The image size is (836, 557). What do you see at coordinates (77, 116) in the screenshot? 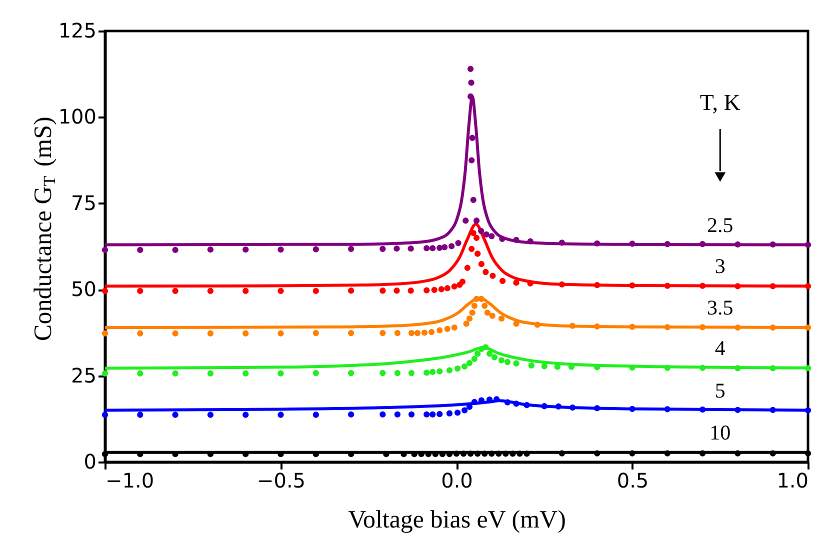
I see `y-tick-label: 100` at bounding box center [77, 116].